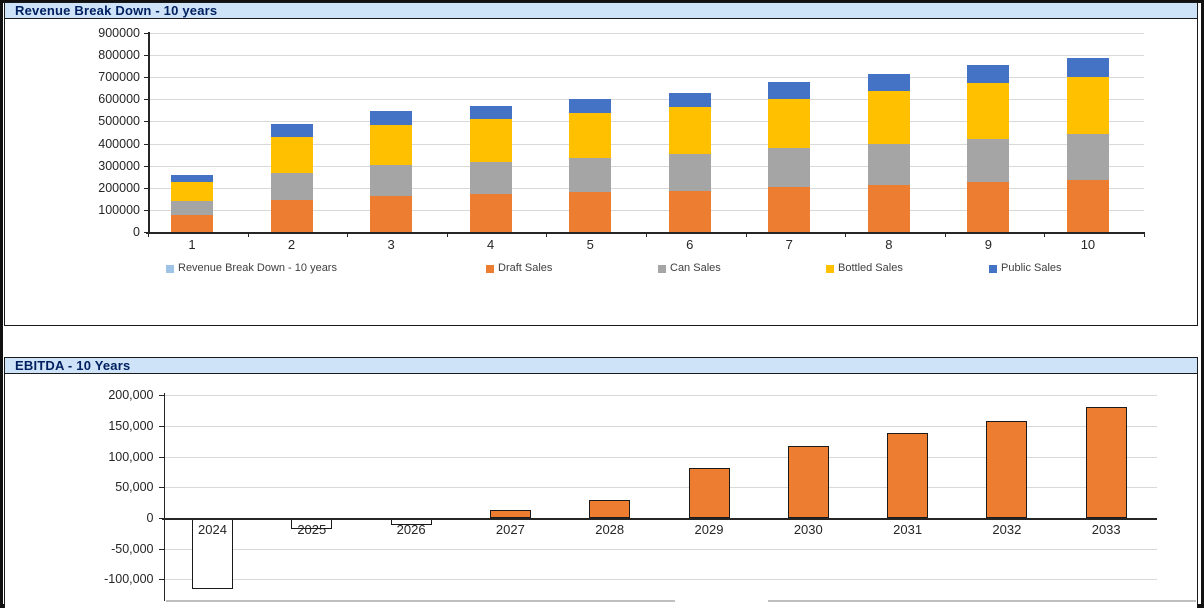  I want to click on y-axis-label: 700000, so click(119, 77).